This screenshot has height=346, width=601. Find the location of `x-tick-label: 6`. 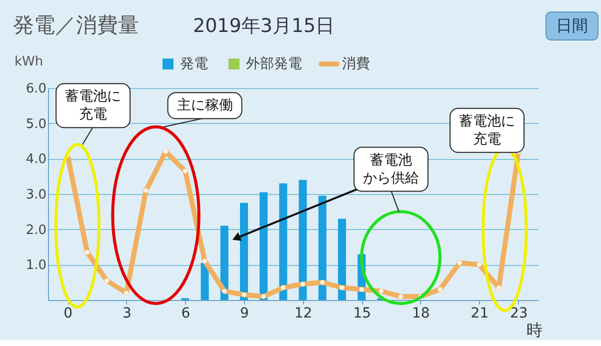

x-tick-label: 6 is located at coordinates (185, 314).